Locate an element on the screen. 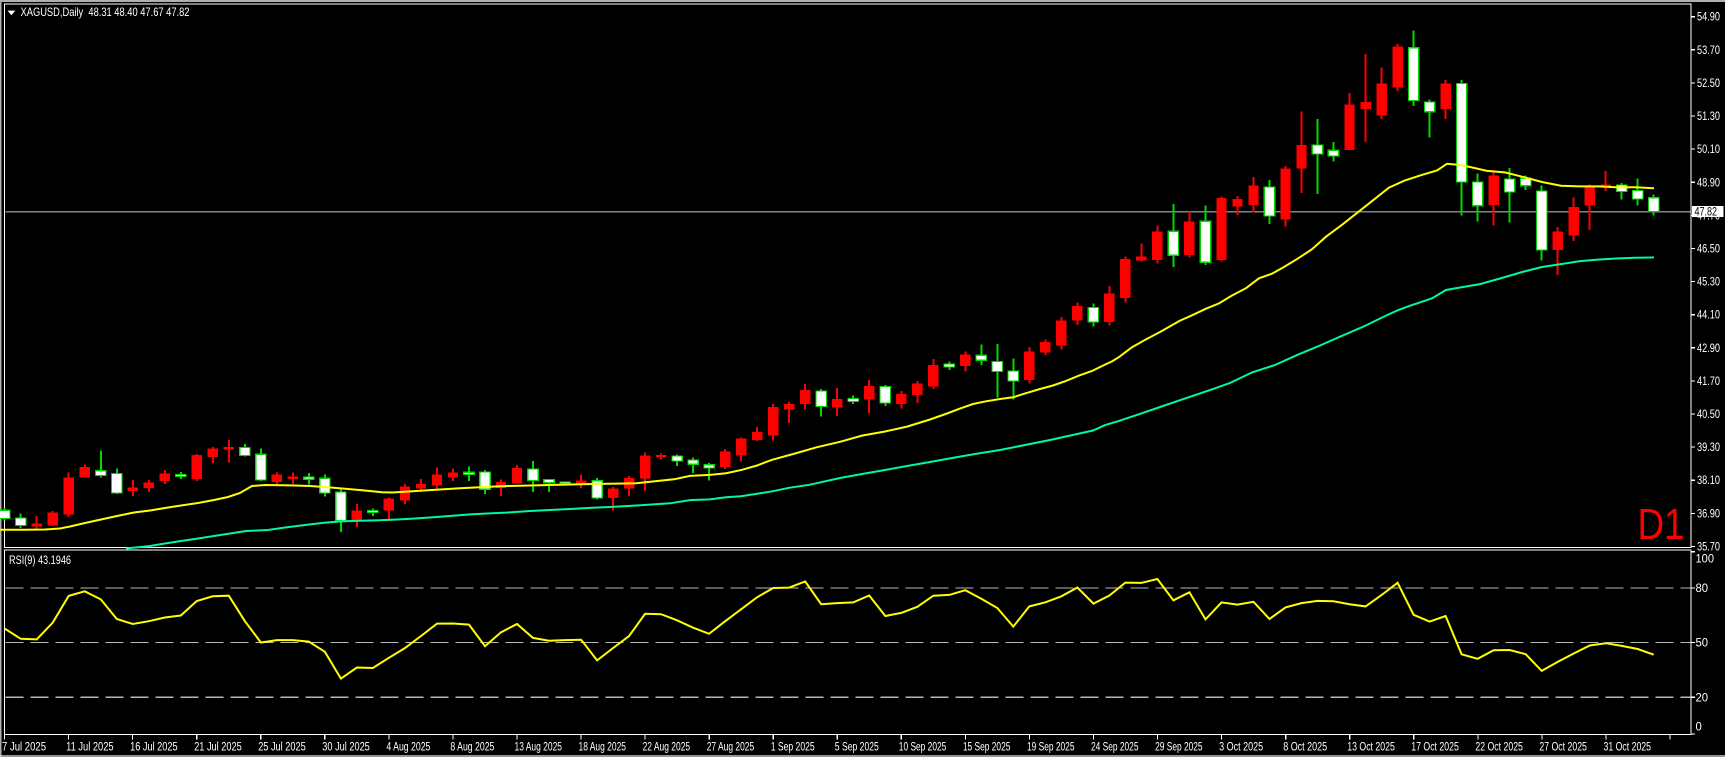 The width and height of the screenshot is (1725, 757). svg-text: 4 Aug 2025 is located at coordinates (408, 748).